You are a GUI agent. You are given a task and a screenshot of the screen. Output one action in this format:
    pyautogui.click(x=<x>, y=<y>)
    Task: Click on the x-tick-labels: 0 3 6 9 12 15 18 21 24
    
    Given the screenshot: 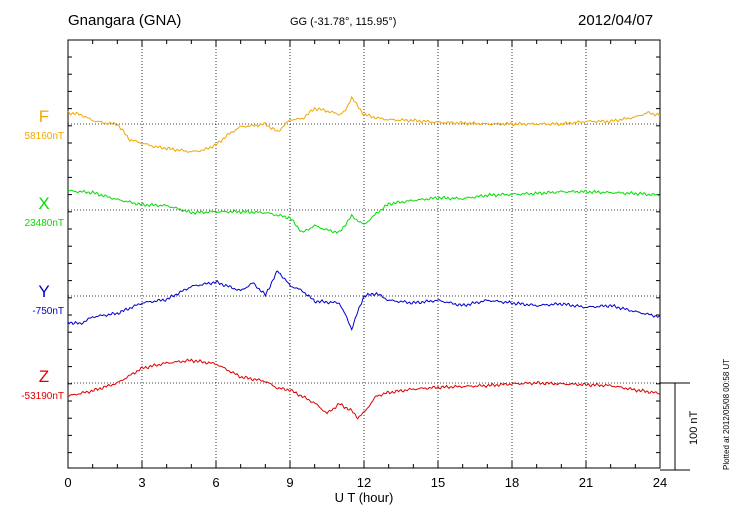 What is the action you would take?
    pyautogui.click(x=365, y=482)
    